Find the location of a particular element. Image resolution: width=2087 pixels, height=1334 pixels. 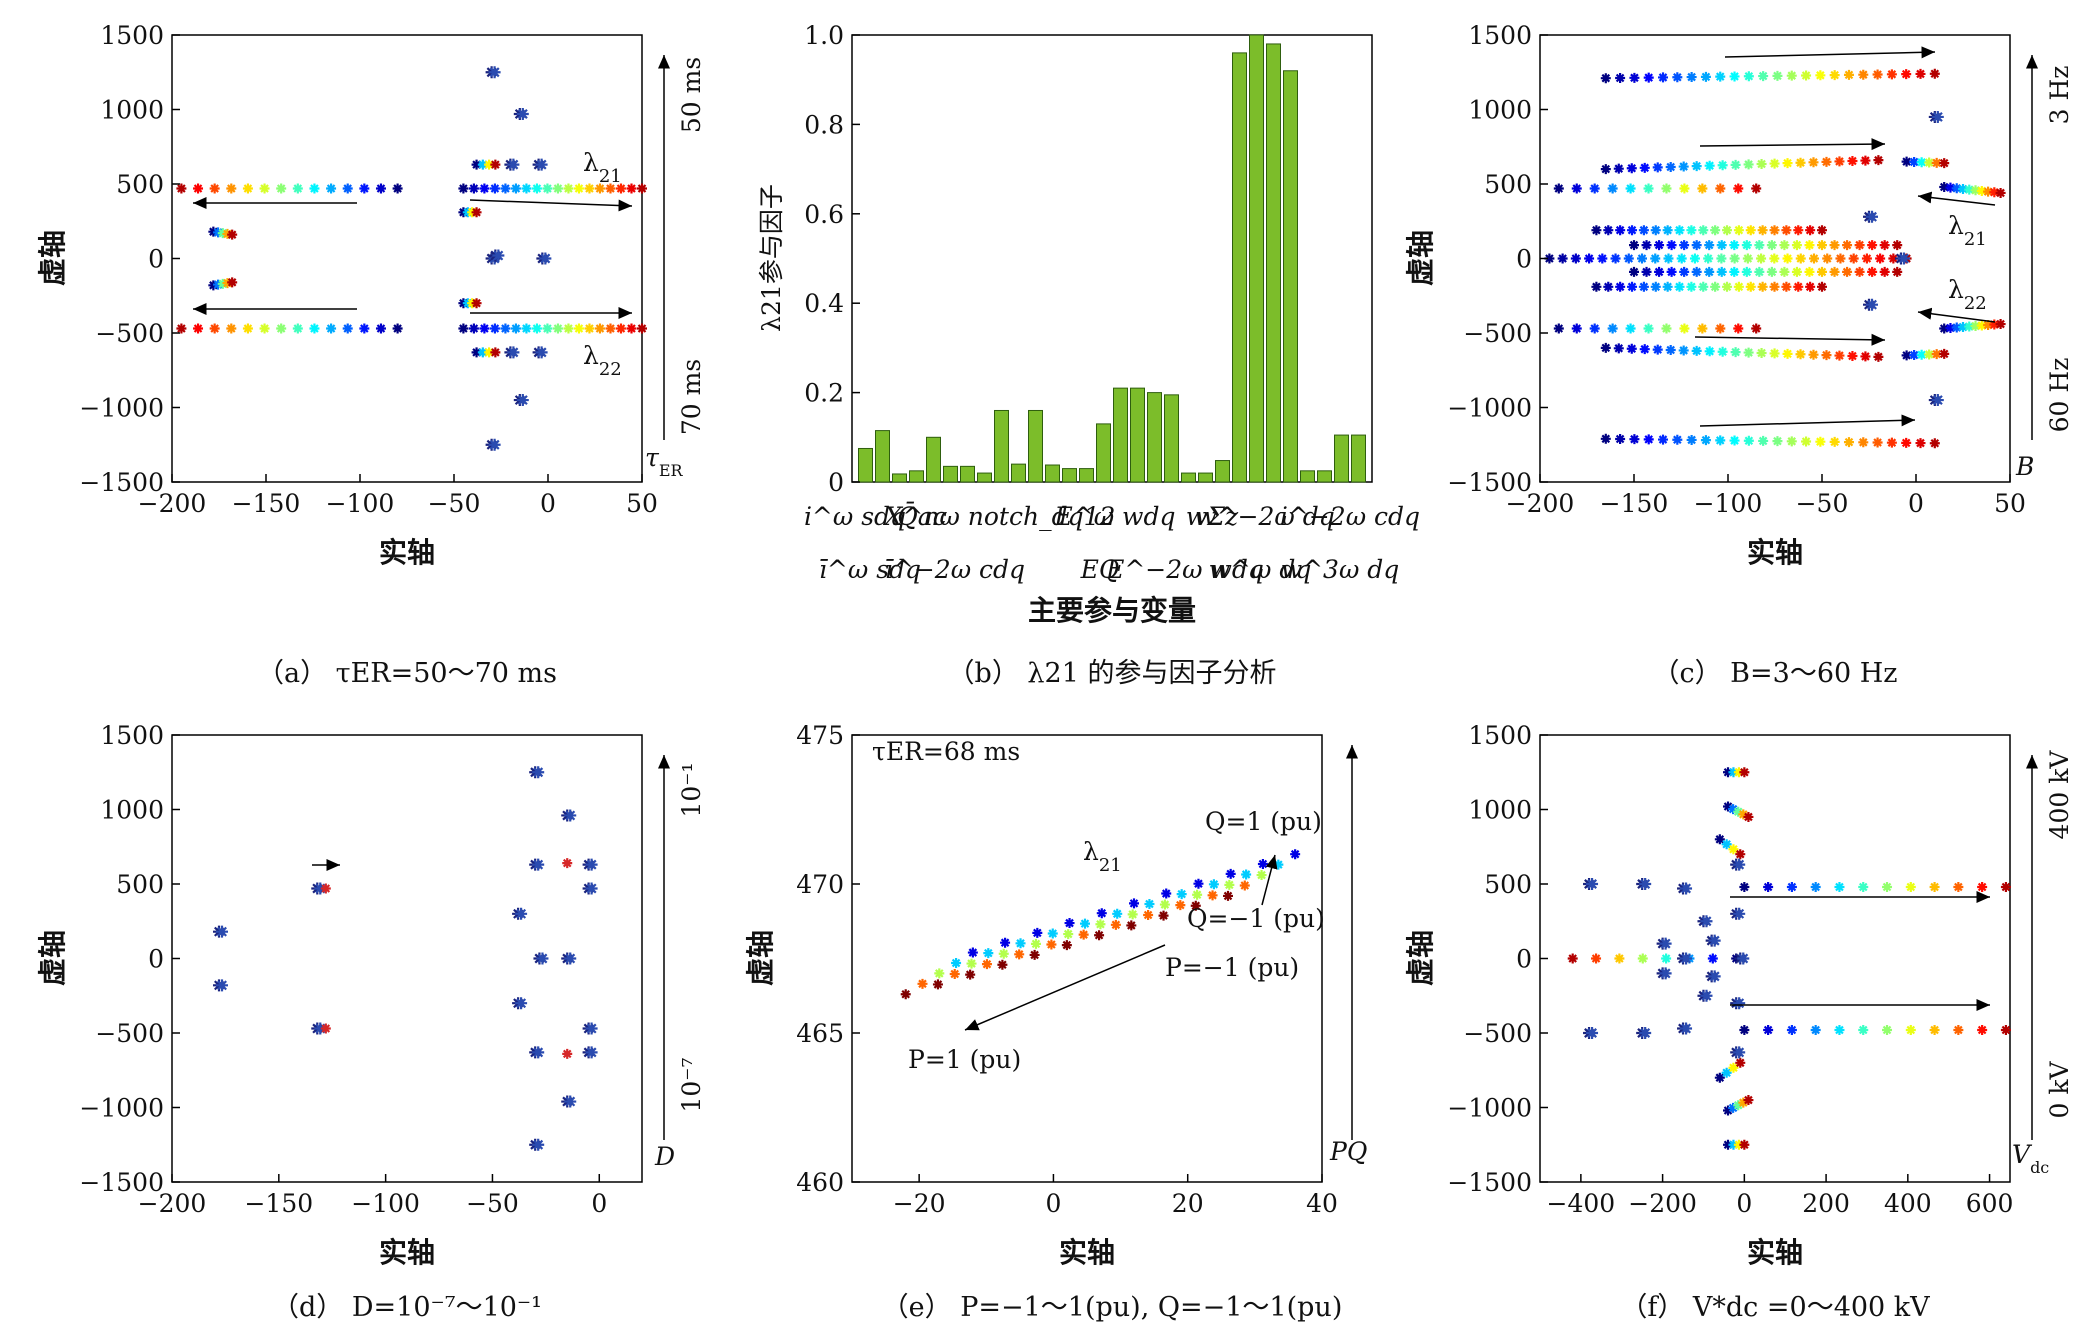

x-tick-label: 0 is located at coordinates (548, 503).